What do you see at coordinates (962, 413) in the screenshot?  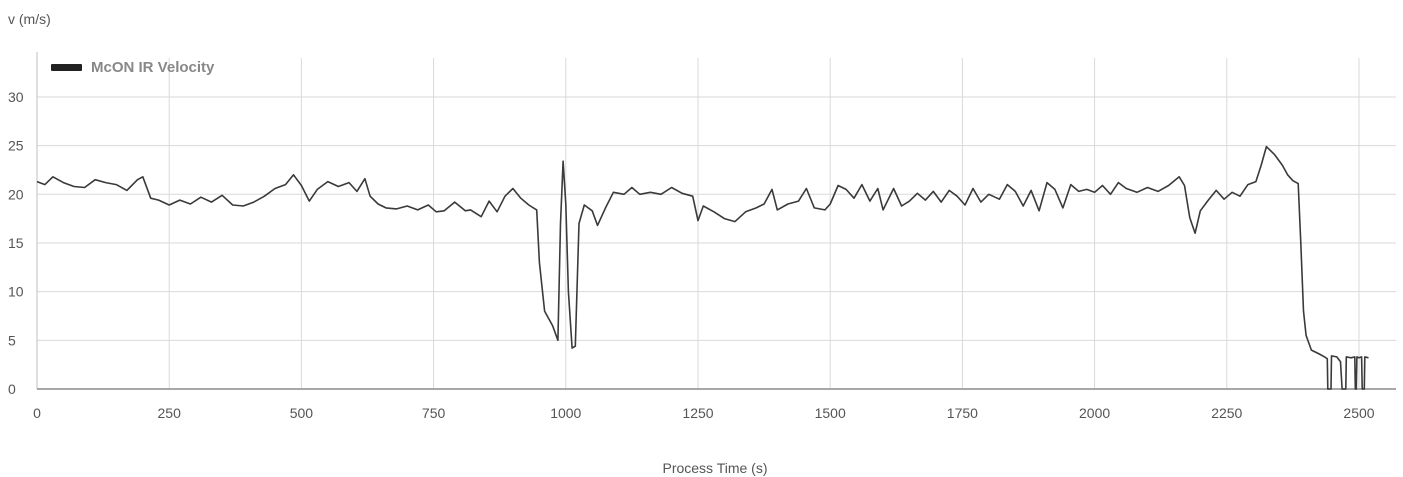 I see `x-tick-label: 1750` at bounding box center [962, 413].